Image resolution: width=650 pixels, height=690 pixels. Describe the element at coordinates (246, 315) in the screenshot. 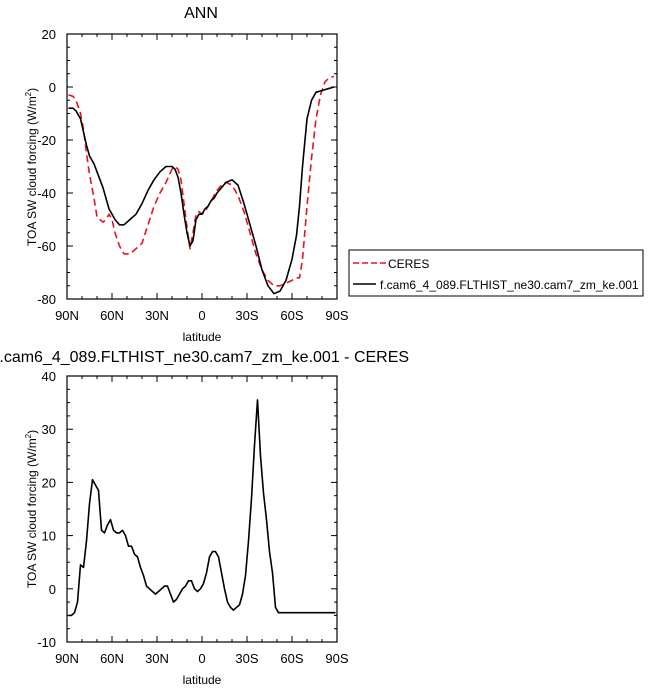

I see `top-x-tick-label: 30S` at that location.